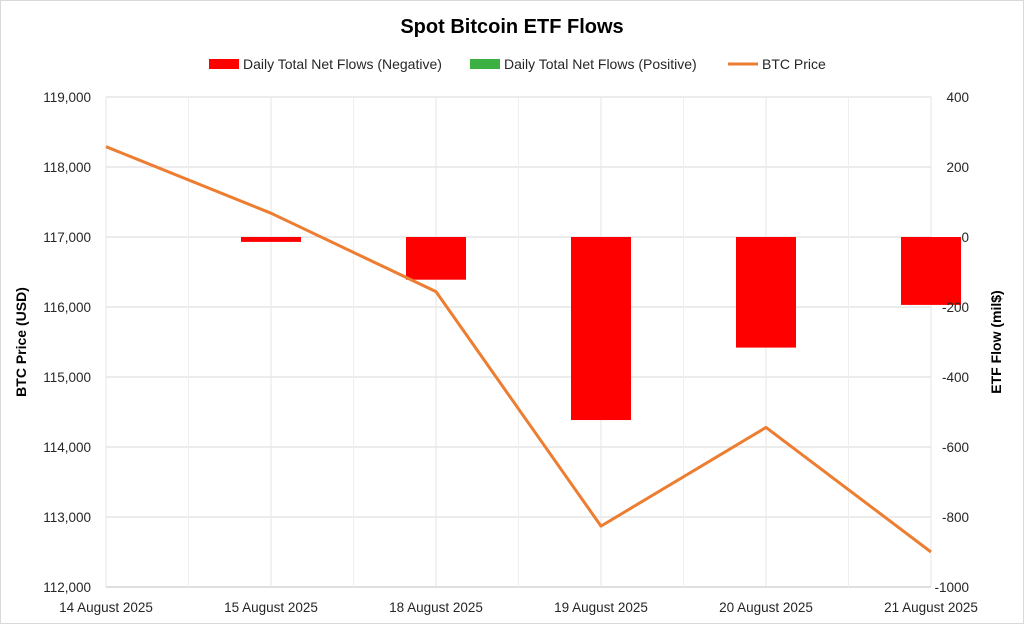  I want to click on left-tick-label: 117,000, so click(67, 237).